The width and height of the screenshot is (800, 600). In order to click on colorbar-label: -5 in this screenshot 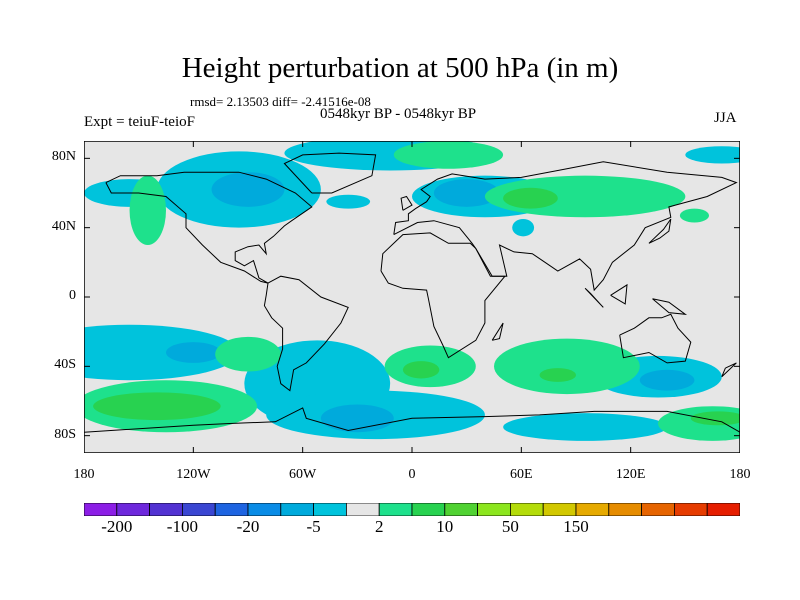, I will do `click(313, 526)`.